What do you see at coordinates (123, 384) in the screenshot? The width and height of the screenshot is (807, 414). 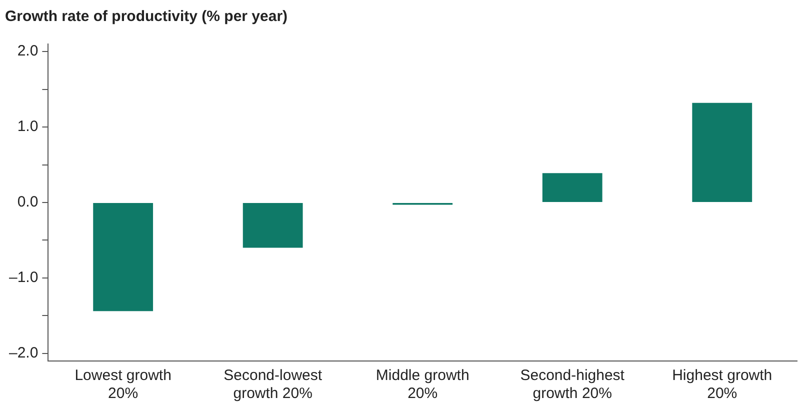 I see `x-tick-label: Lowest growth 20%` at bounding box center [123, 384].